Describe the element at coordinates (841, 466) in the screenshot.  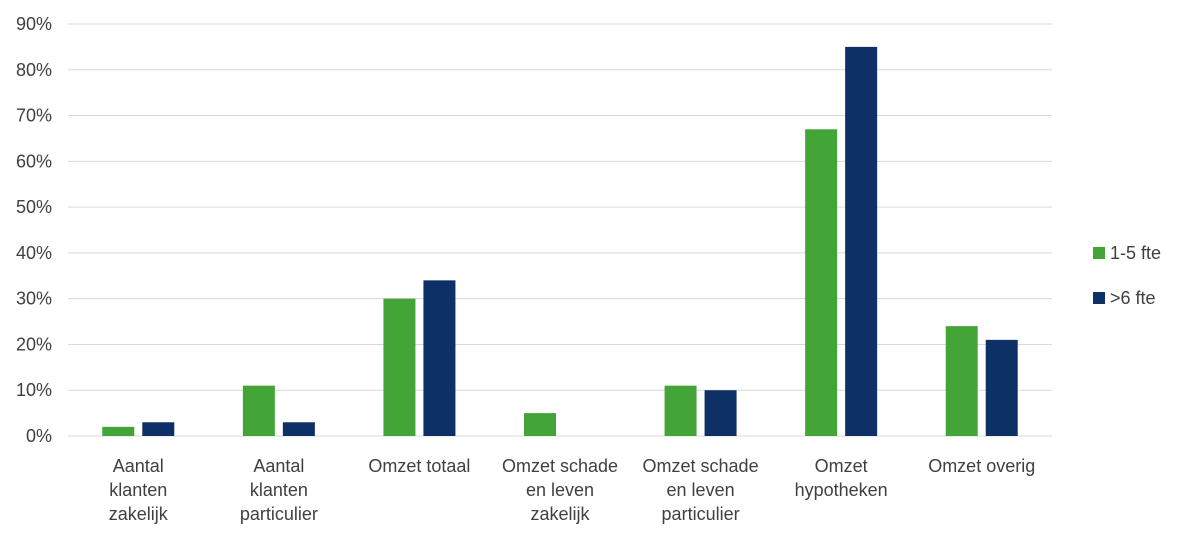
I see `category-label-line: Omzet` at that location.